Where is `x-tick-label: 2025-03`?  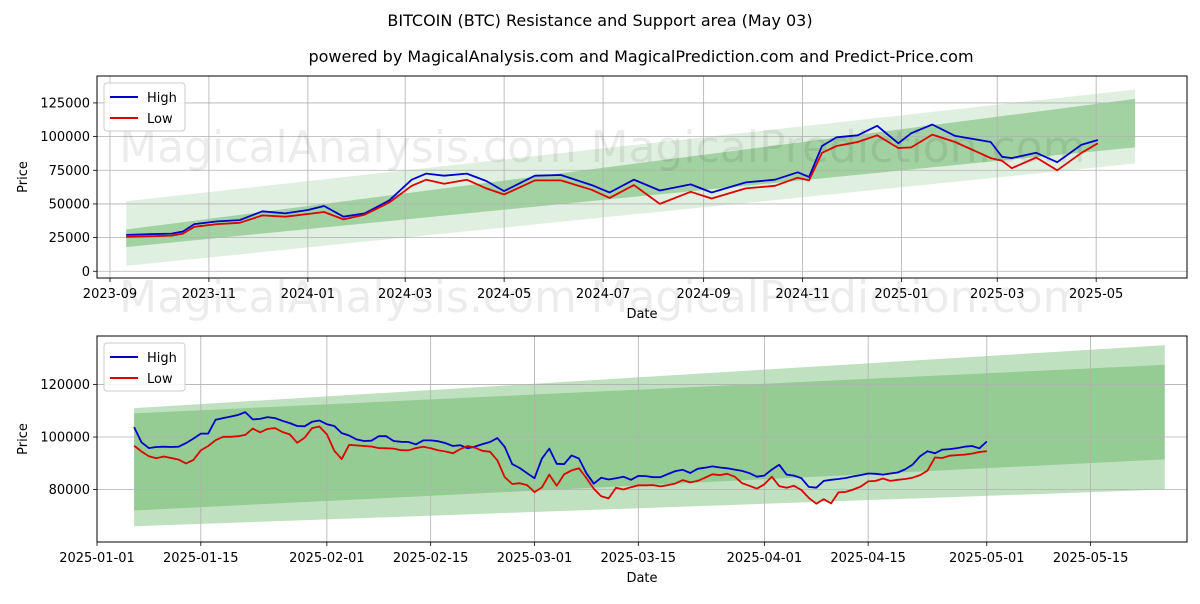 x-tick-label: 2025-03 is located at coordinates (997, 294).